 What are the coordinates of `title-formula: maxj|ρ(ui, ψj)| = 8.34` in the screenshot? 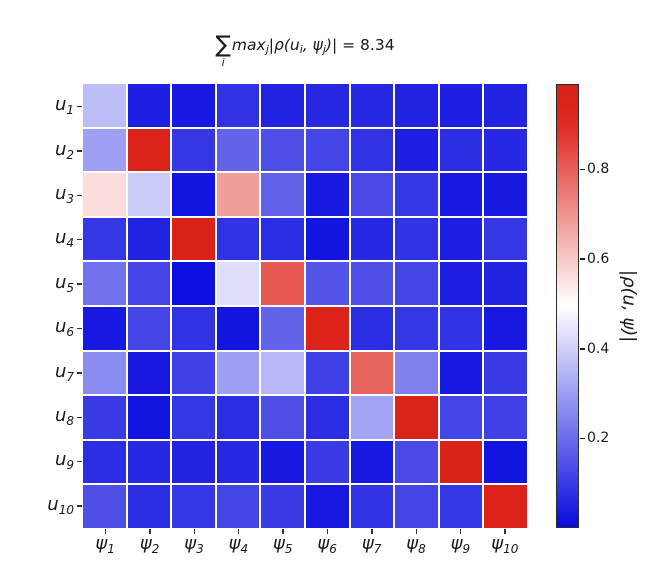 It's located at (313, 47).